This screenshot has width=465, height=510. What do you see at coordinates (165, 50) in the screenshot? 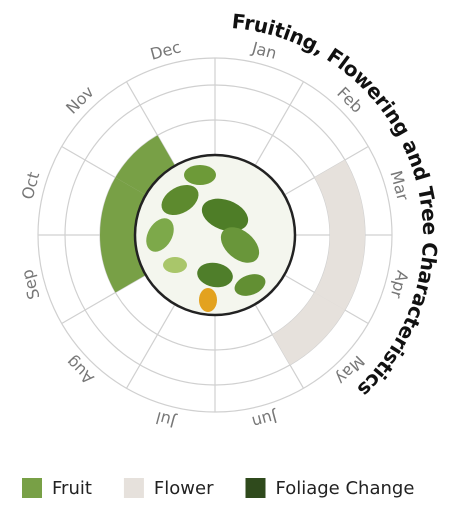
I see `month-label: Dec` at bounding box center [165, 50].